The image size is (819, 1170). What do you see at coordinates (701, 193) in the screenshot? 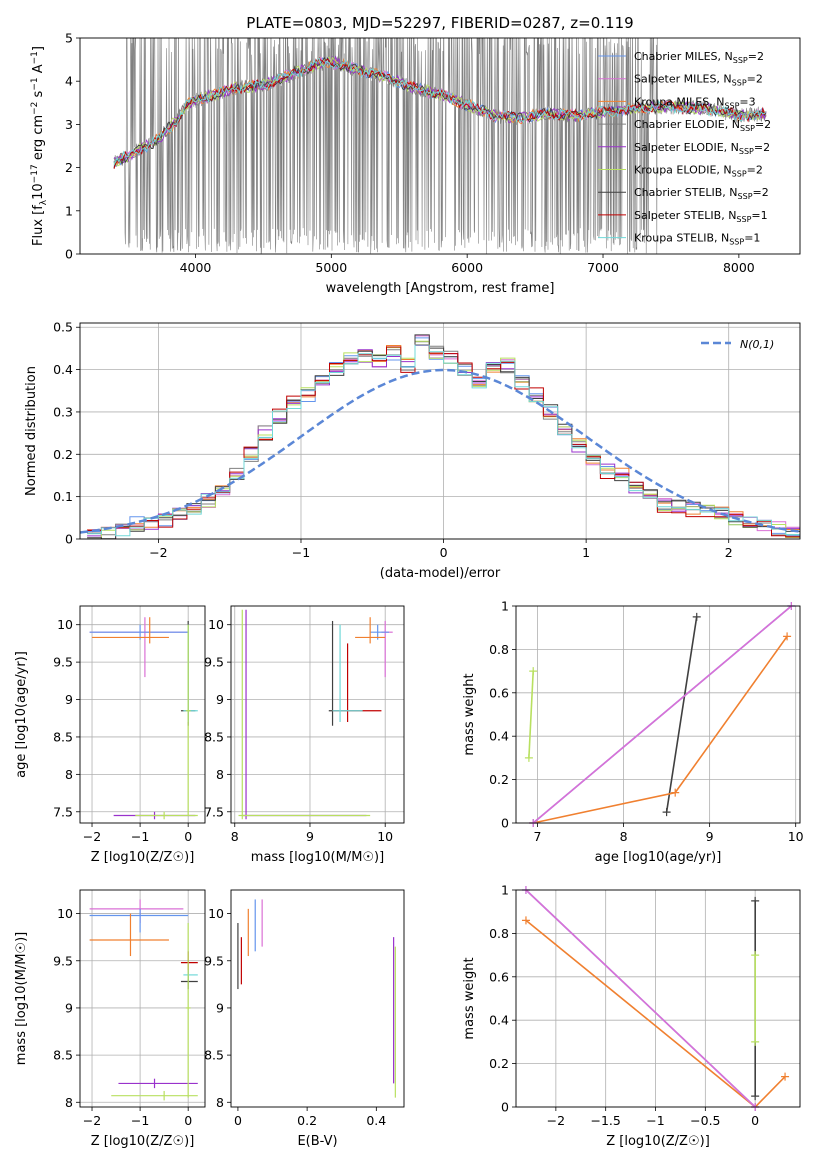
I see `legend-entry: Chabrier STELIB, NSSP=2` at bounding box center [701, 193].